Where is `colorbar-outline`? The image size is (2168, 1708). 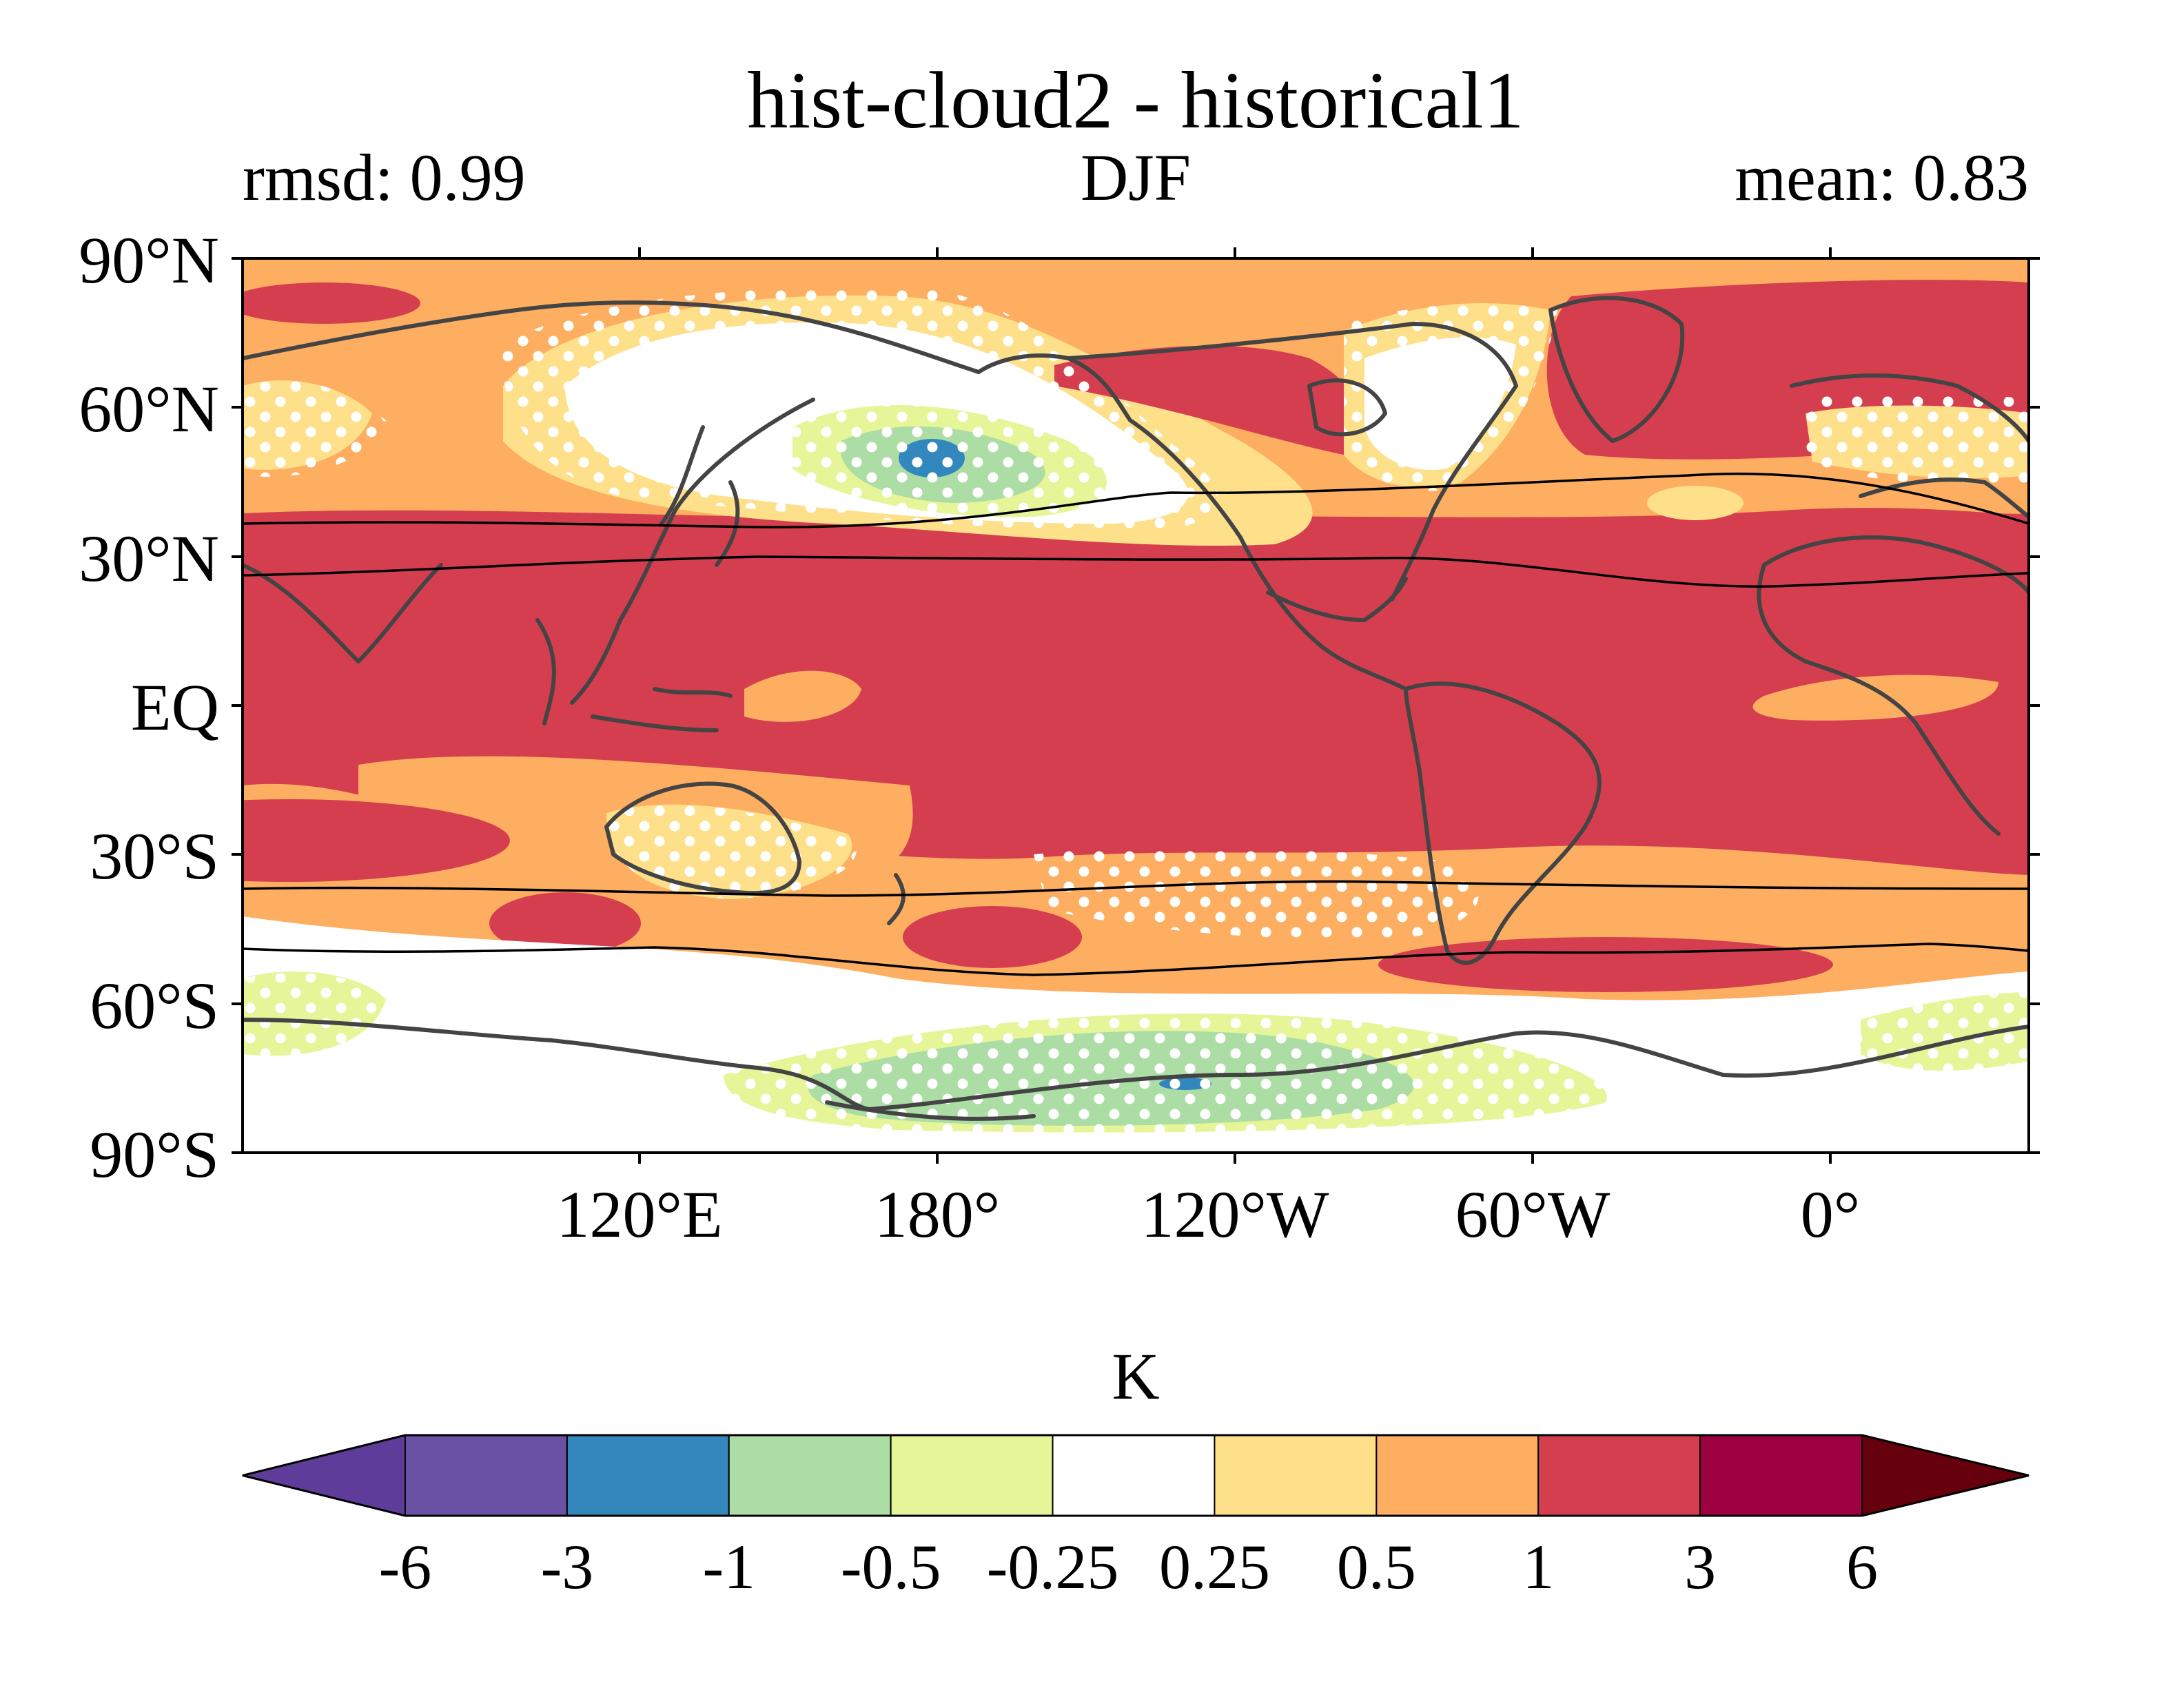
colorbar-outline is located at coordinates (1135, 1475).